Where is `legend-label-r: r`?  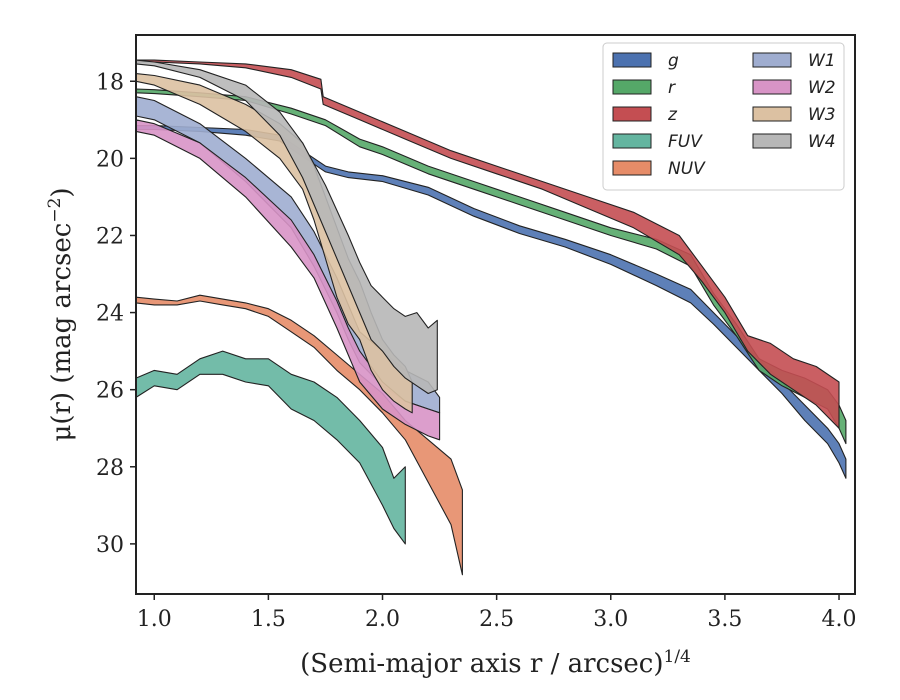
legend-label-r: r is located at coordinates (672, 88).